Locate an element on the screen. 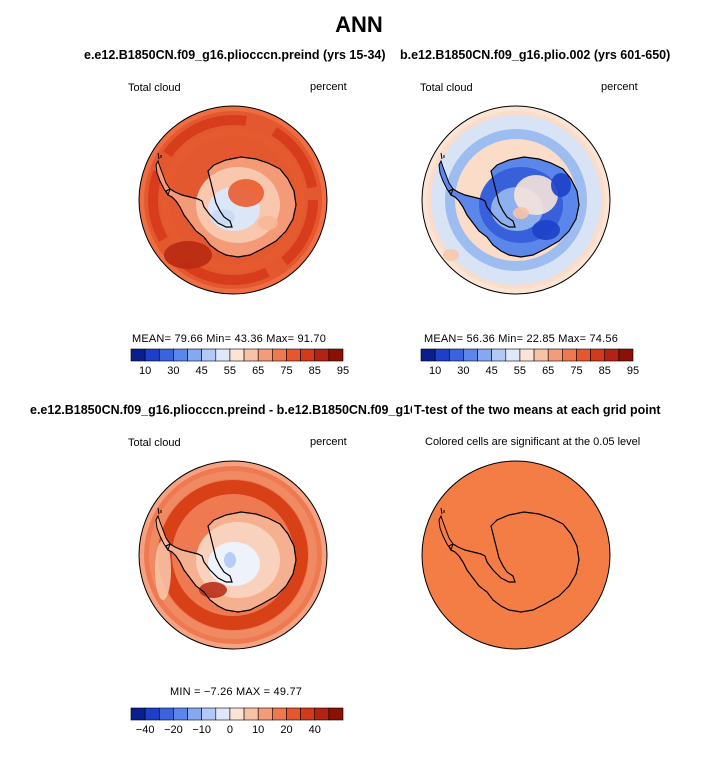 The width and height of the screenshot is (718, 766). panel-1-right-label: percent is located at coordinates (328, 87).